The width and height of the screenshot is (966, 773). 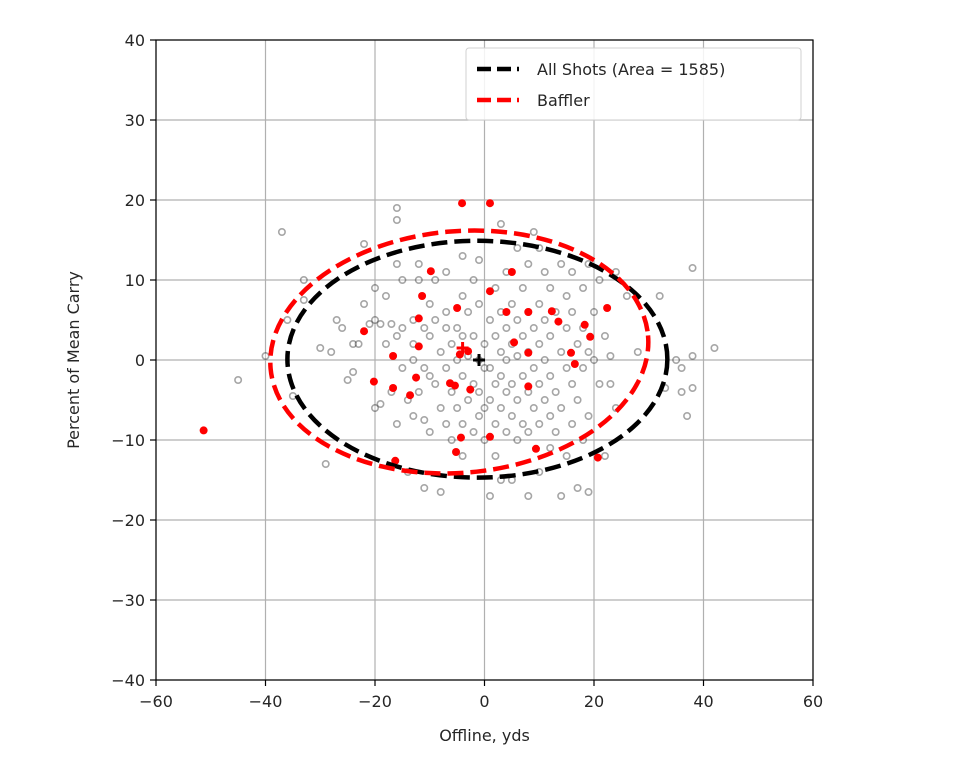 What do you see at coordinates (563, 100) in the screenshot?
I see `legend-label-baffler: Baffler` at bounding box center [563, 100].